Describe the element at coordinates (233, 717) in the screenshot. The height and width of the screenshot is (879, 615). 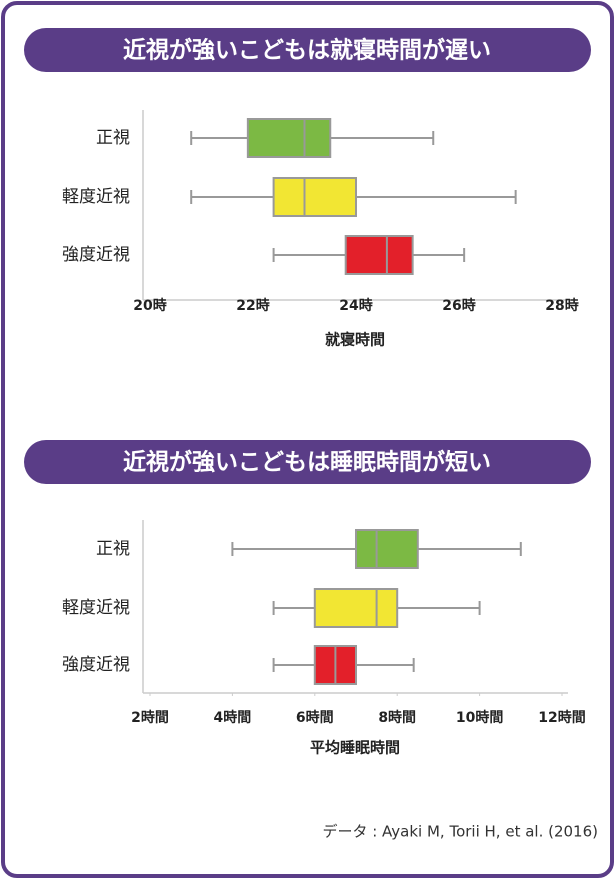
I see `x-tick-label: 4時間` at that location.